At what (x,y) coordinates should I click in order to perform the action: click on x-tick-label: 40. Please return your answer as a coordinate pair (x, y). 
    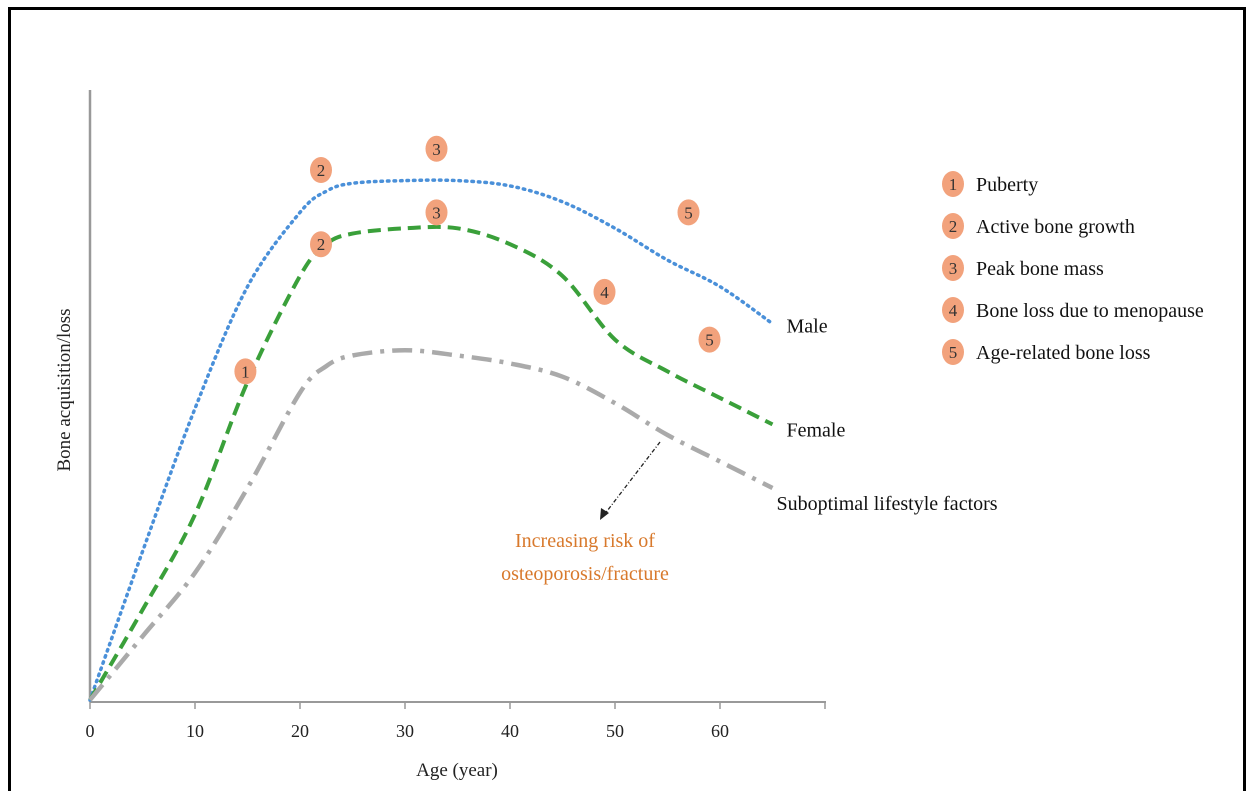
    Looking at the image, I should click on (510, 731).